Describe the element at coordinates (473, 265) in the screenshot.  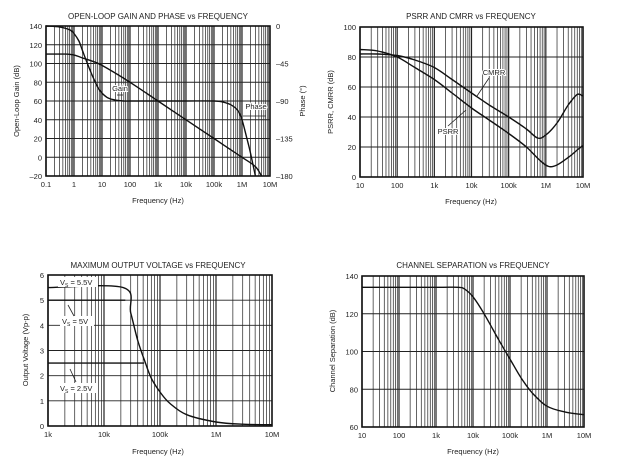
I see `chart-title: CHANNEL SEPARATION vs FREQUENCY` at that location.